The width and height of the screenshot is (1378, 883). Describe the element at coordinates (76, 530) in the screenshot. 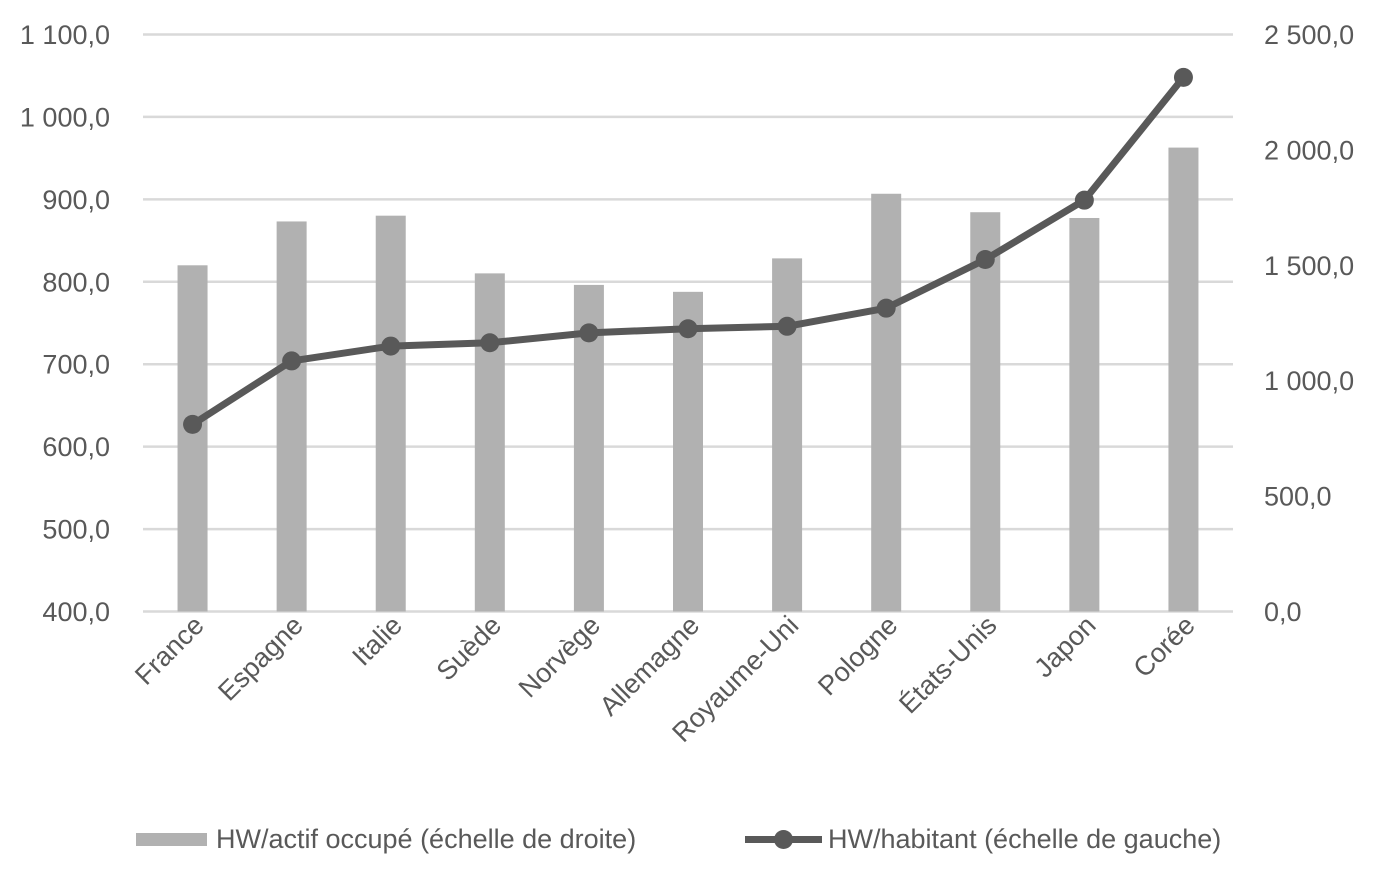

I see `left-axis-tick: 500,0` at that location.